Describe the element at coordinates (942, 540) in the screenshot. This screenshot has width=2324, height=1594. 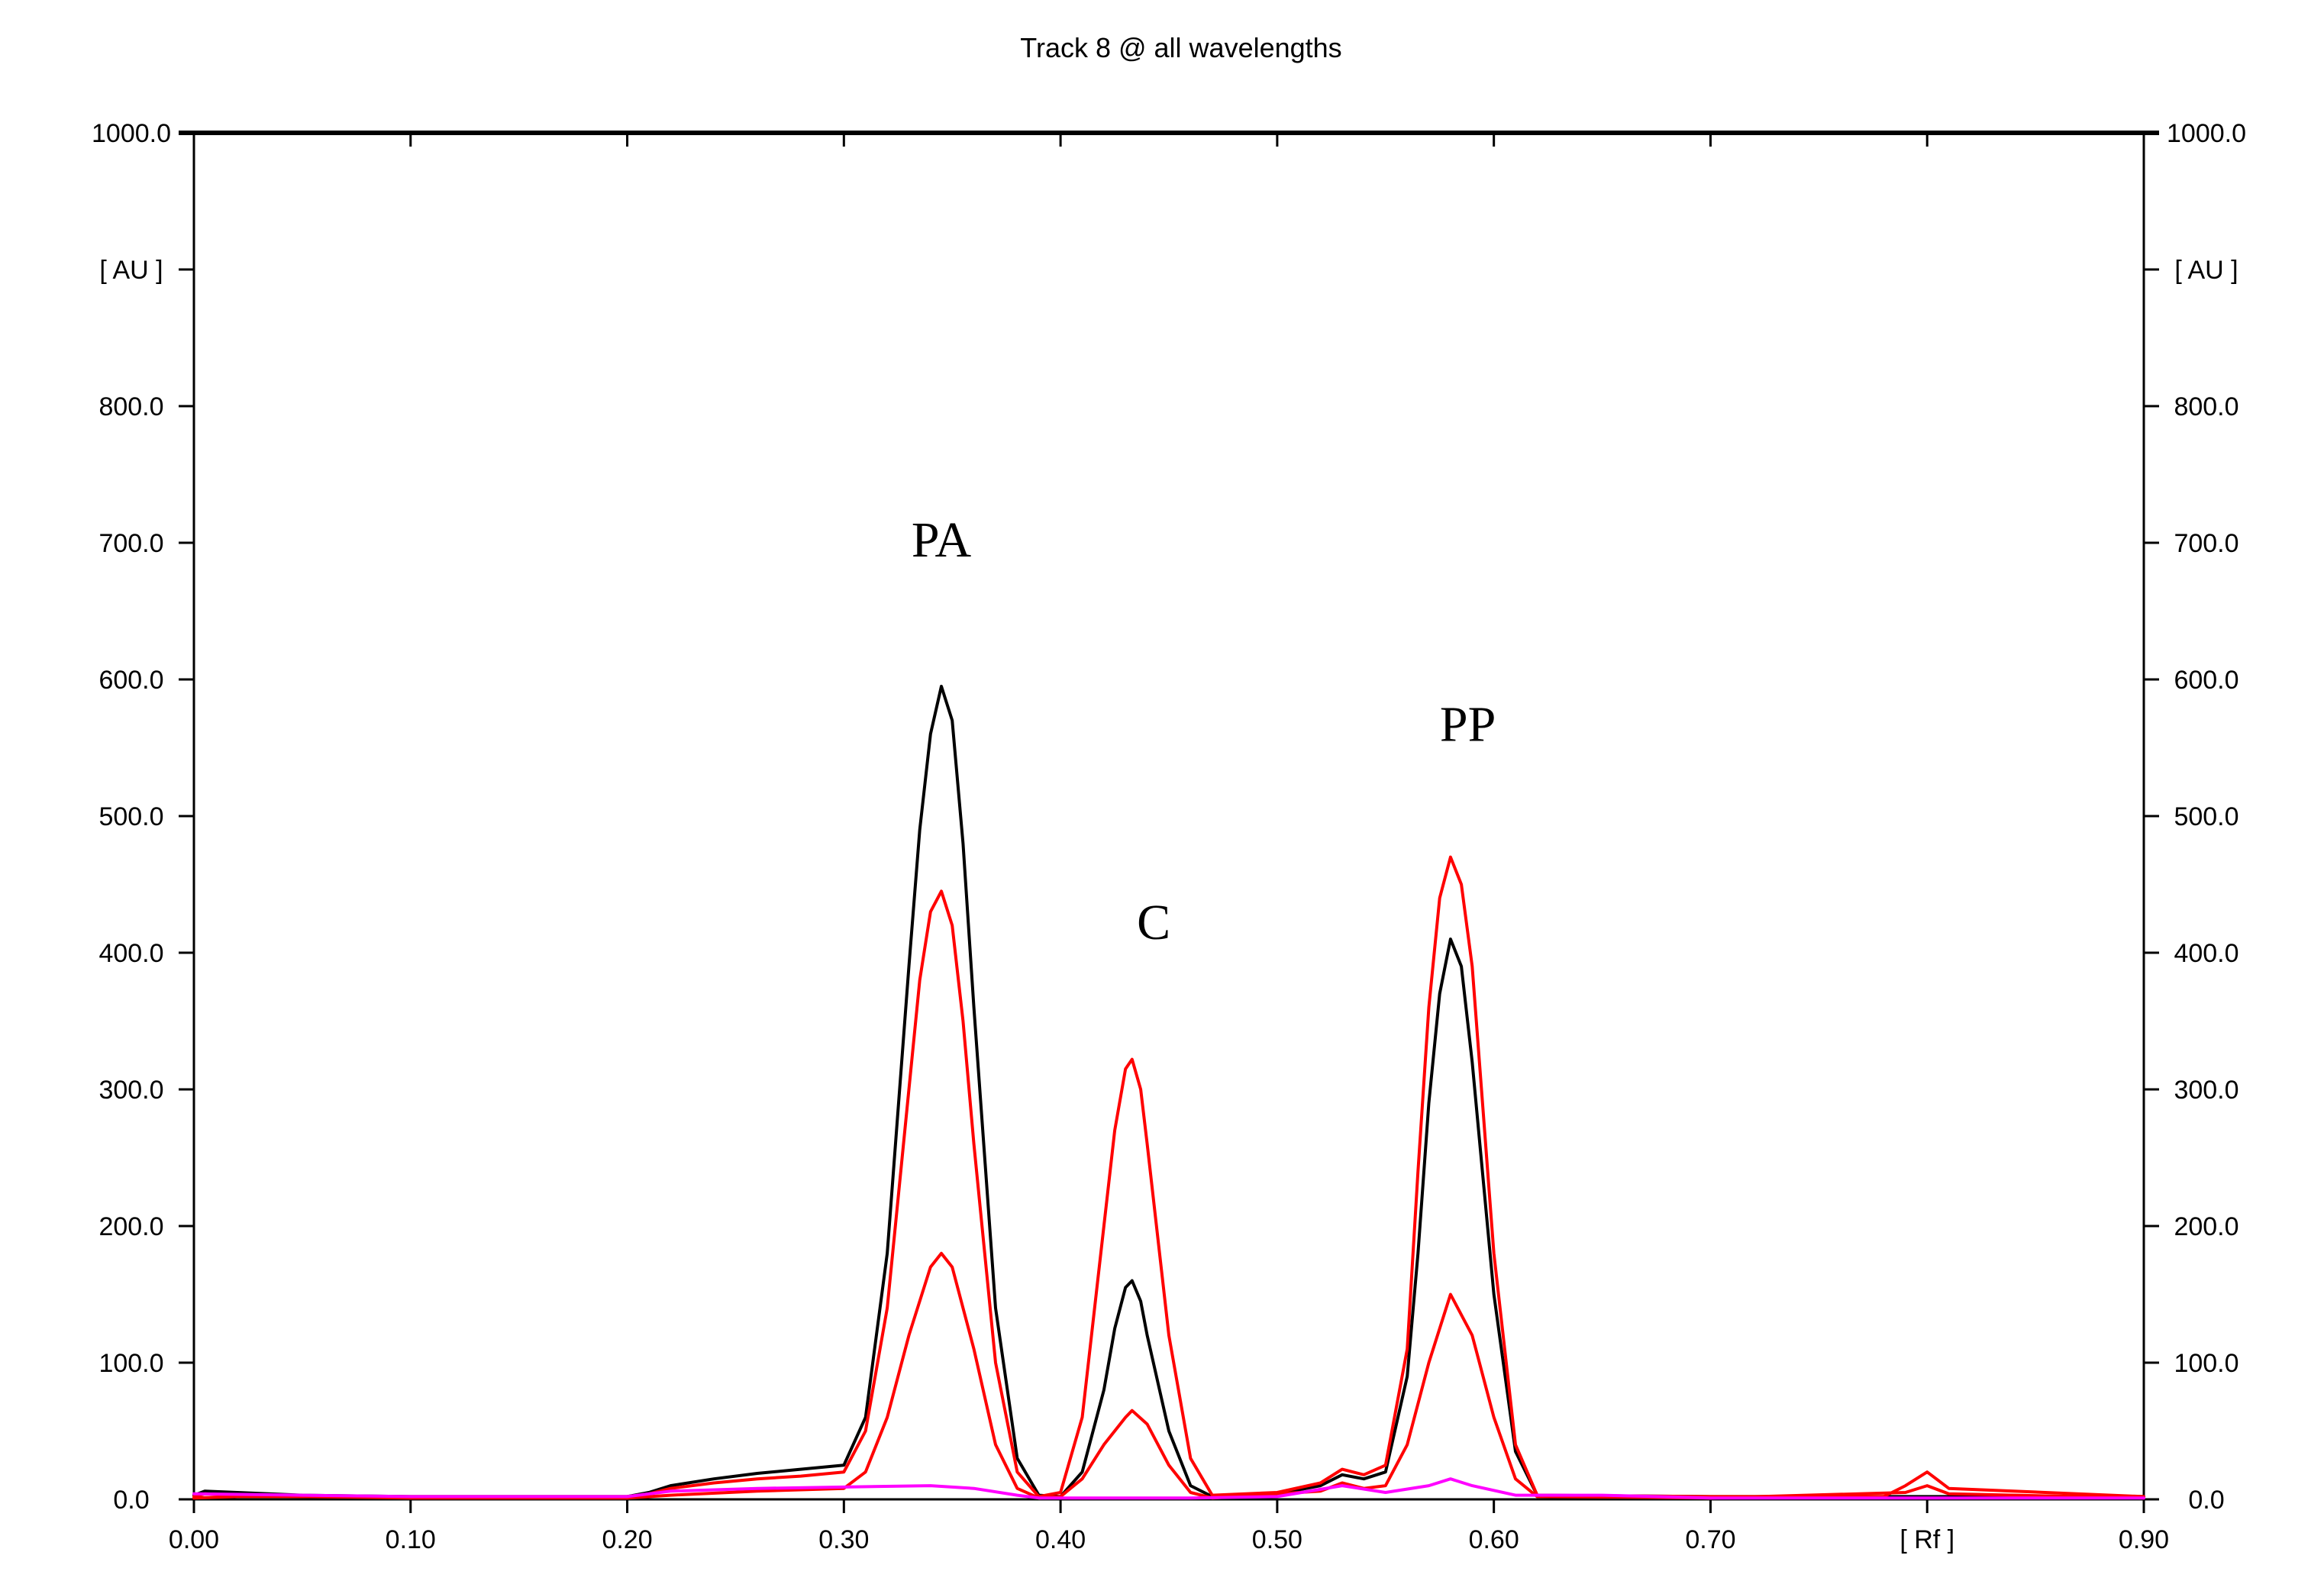
I see `peak-label: PA` at that location.